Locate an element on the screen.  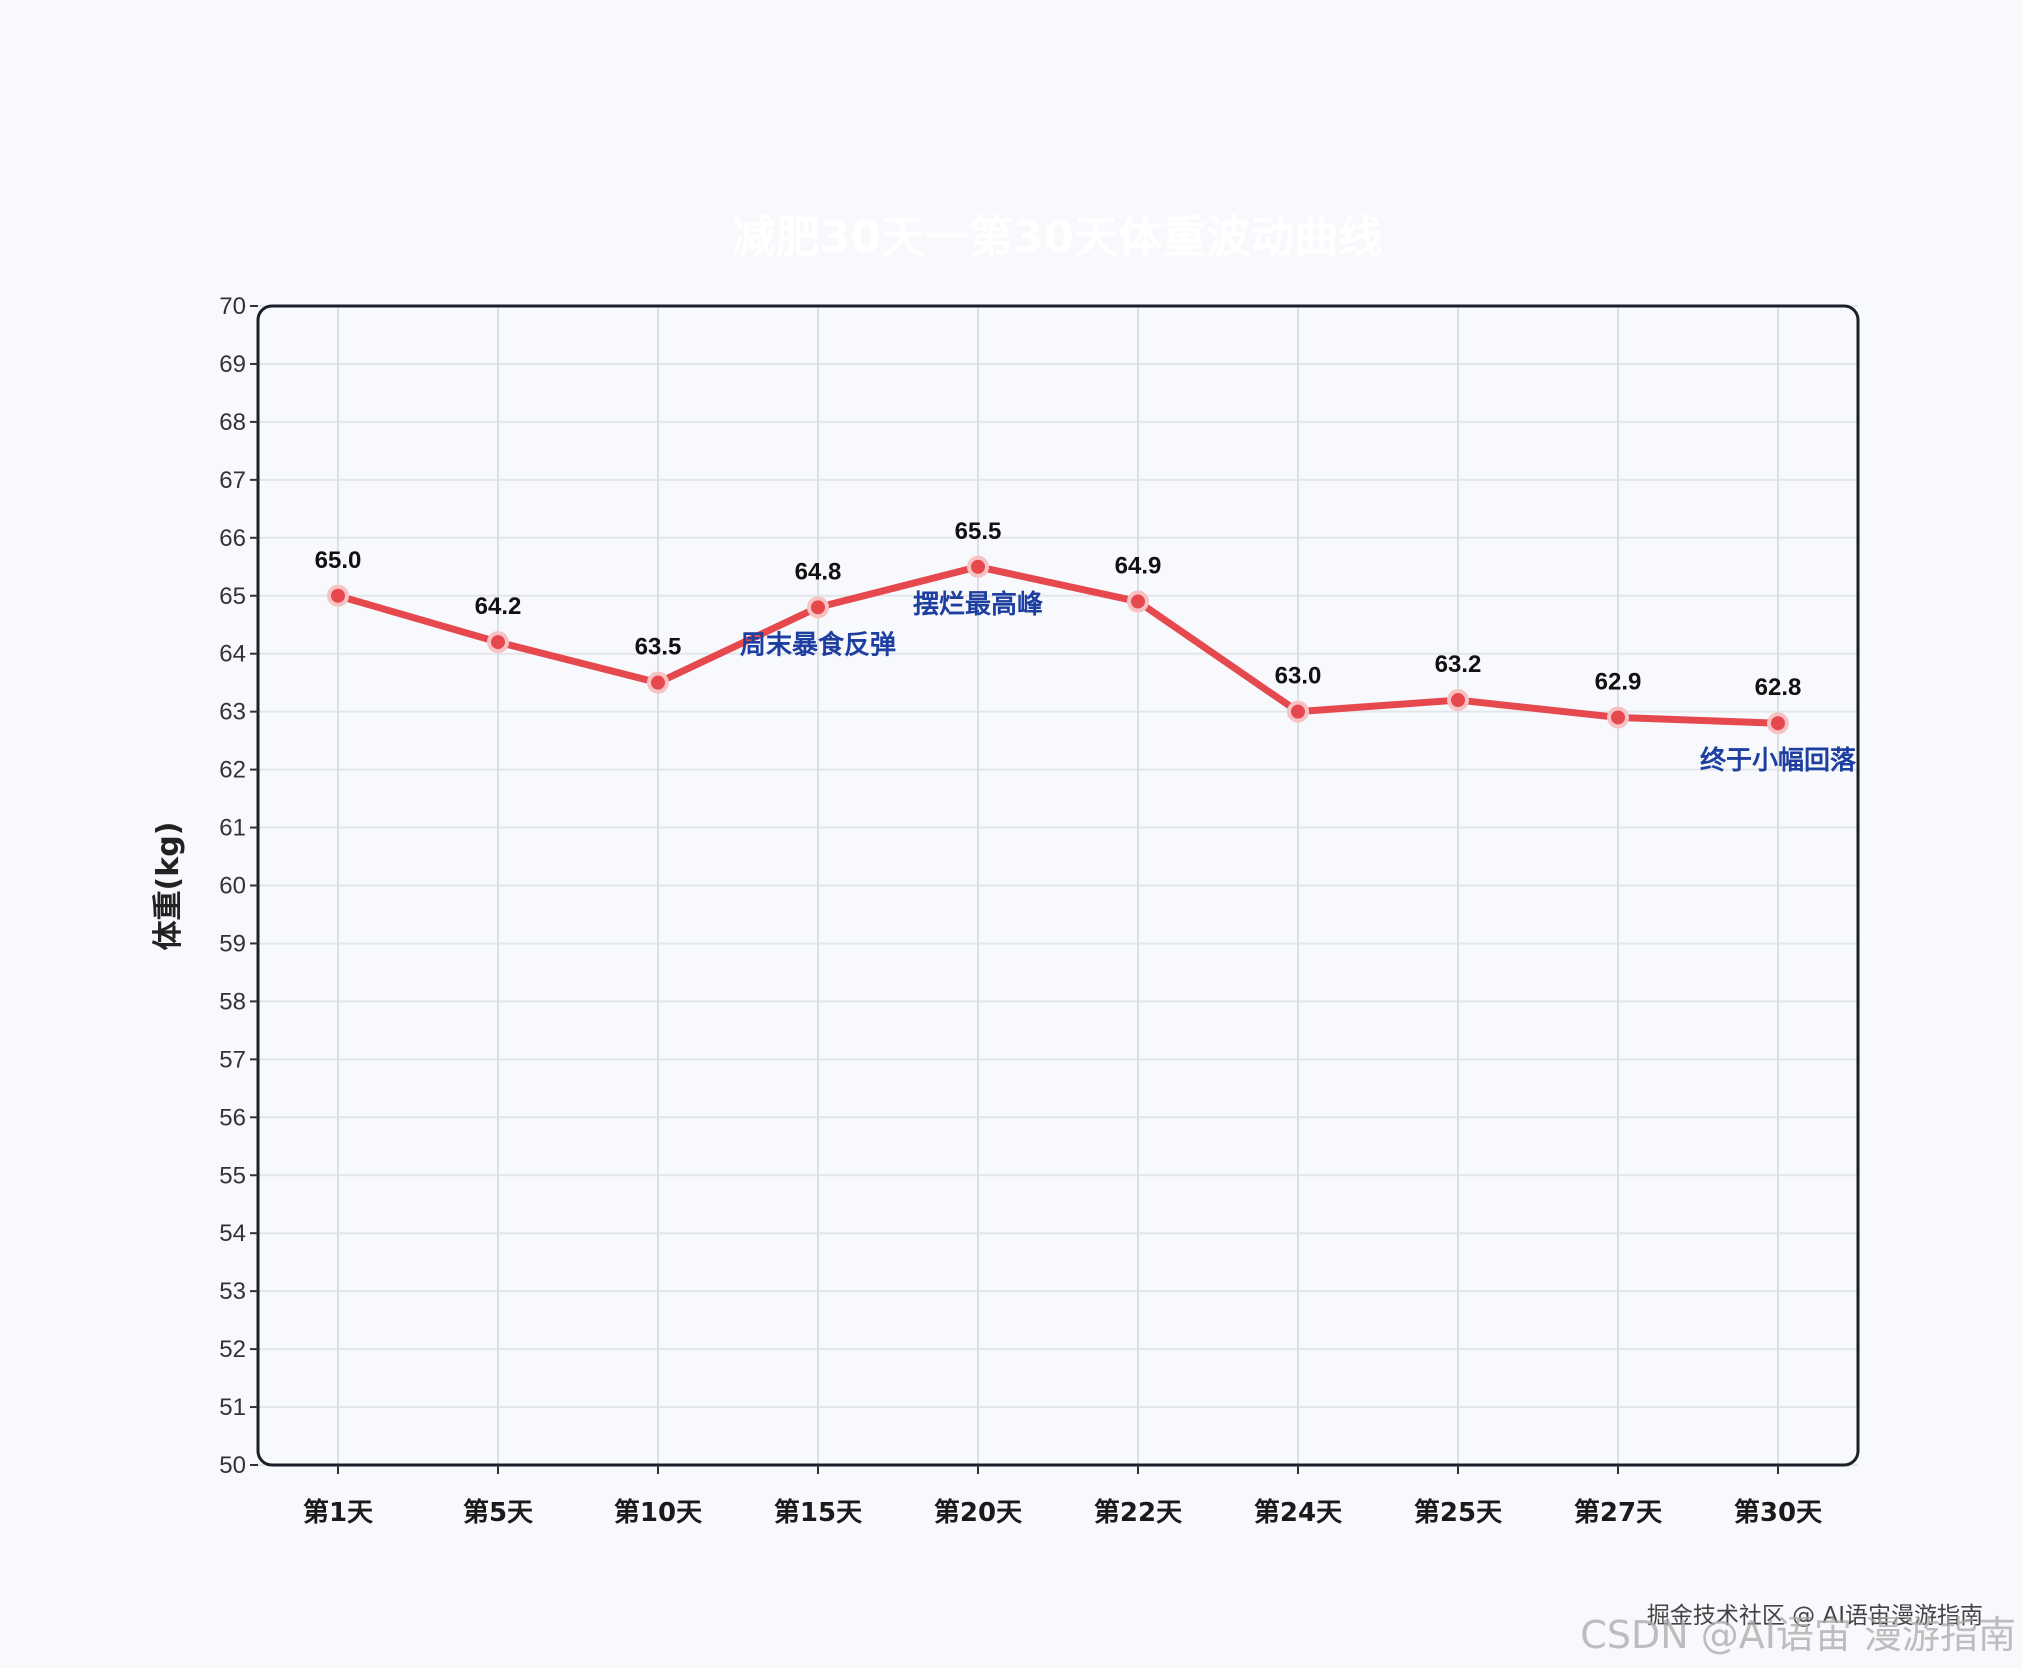
x-tick-label: 第30天 is located at coordinates (1778, 1512).